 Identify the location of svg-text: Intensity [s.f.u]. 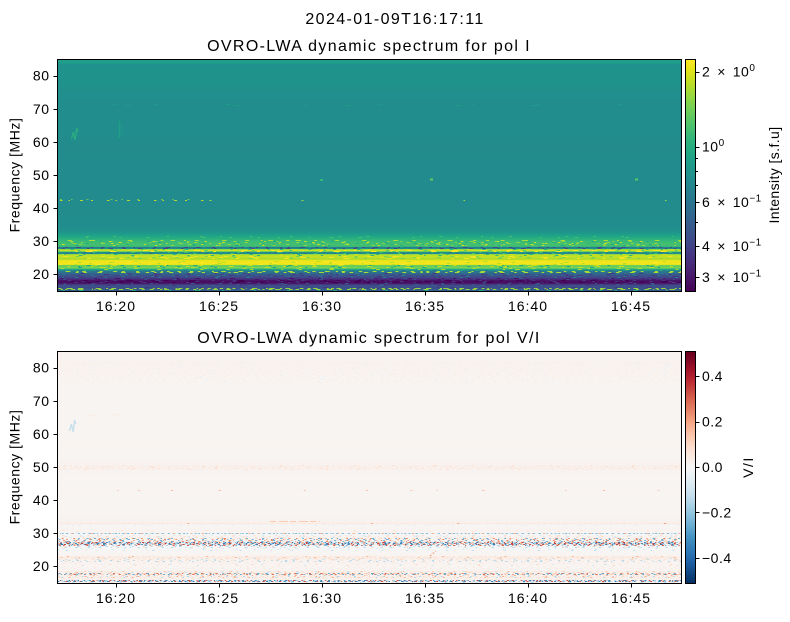
(774, 174).